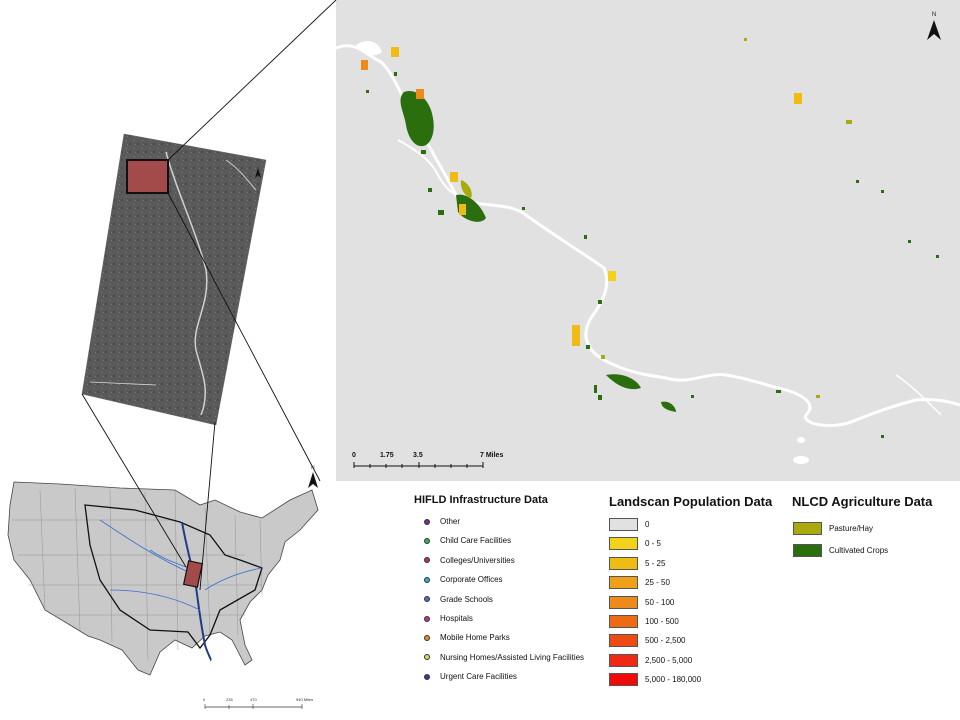  What do you see at coordinates (418, 455) in the screenshot?
I see `scale-tick-label: 3.5` at bounding box center [418, 455].